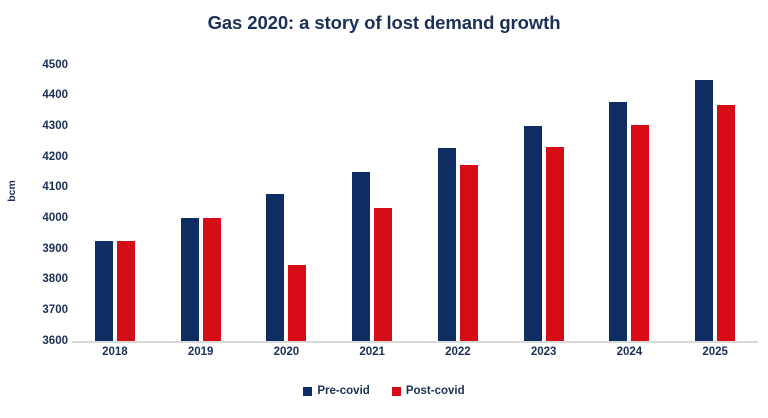  Describe the element at coordinates (415, 342) in the screenshot. I see `x-axis-baseline` at that location.